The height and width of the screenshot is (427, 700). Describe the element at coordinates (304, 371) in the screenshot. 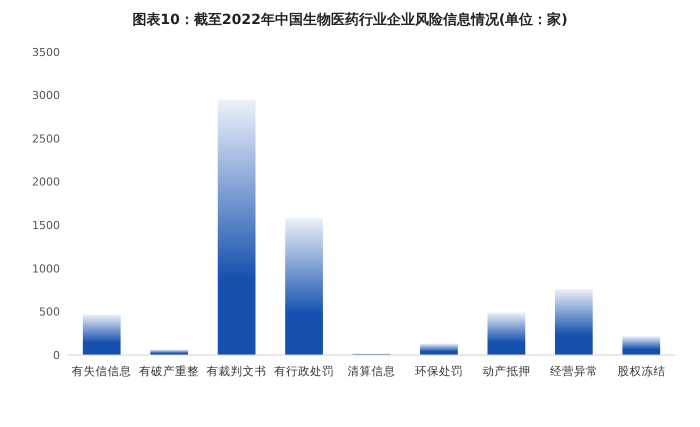

I see `x-tick-label: 有行政处罚` at that location.